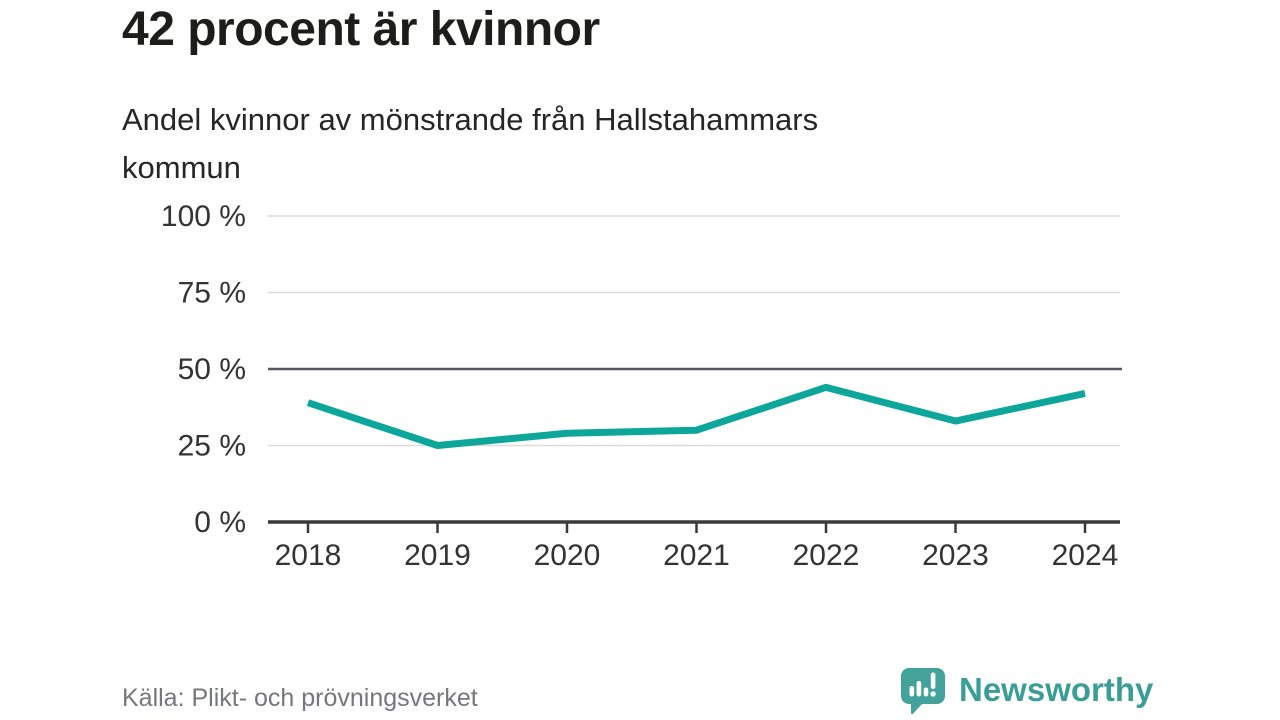  Describe the element at coordinates (437, 555) in the screenshot. I see `x-tick-label: 2019` at that location.